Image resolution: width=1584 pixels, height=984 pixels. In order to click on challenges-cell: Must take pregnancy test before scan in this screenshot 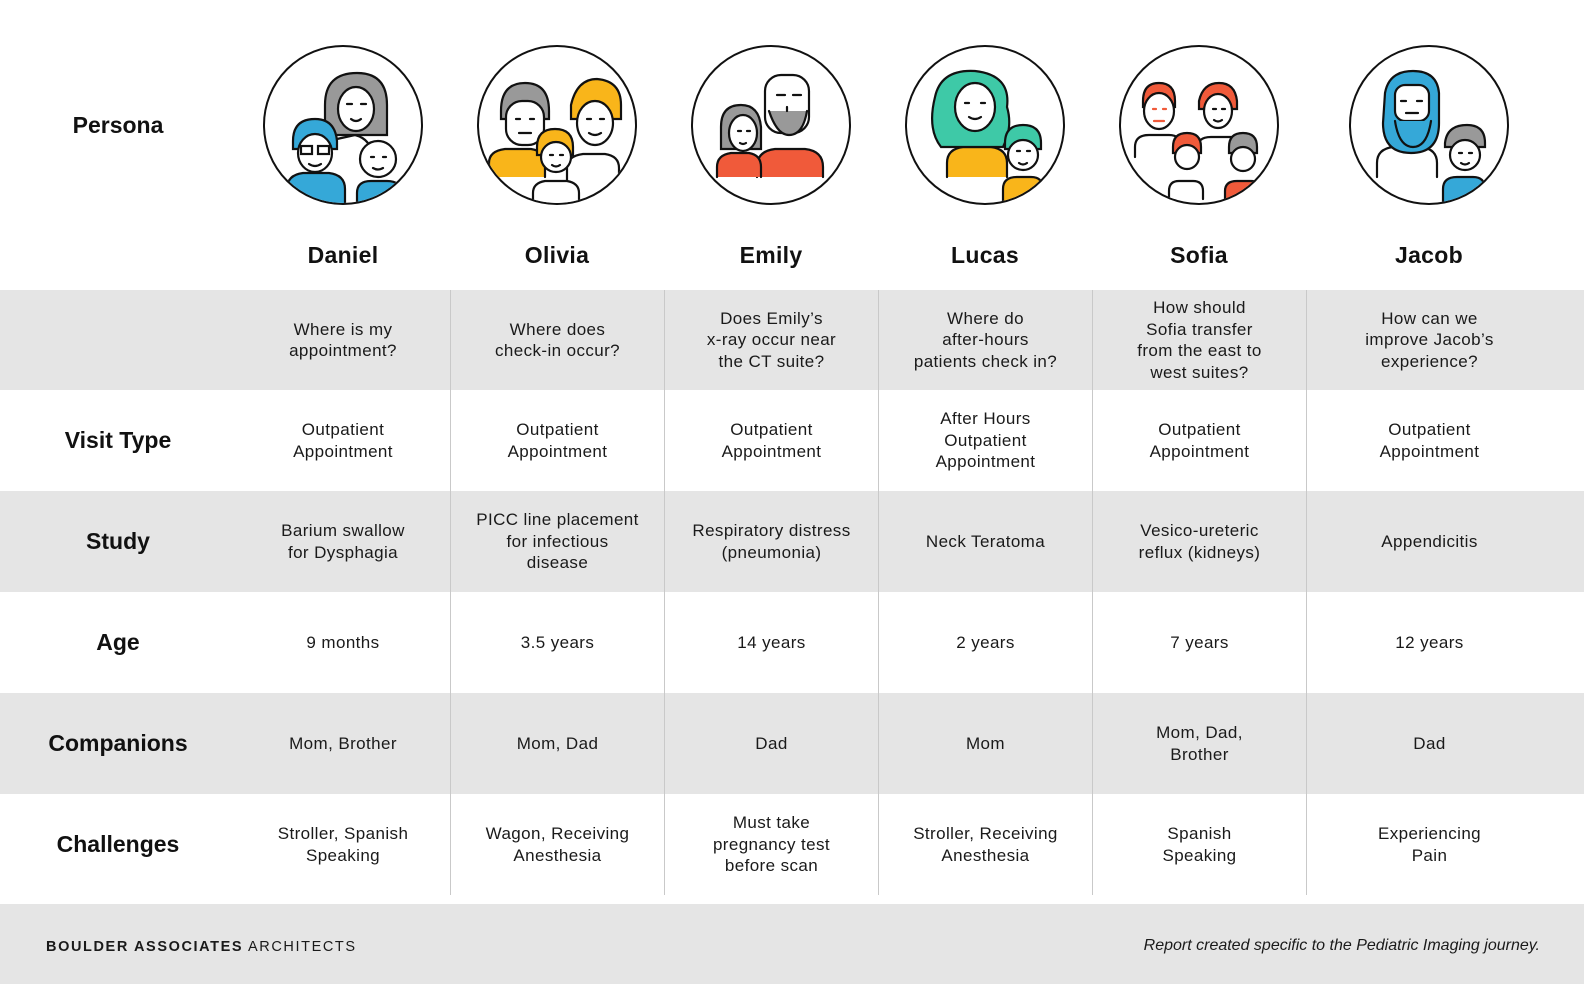, I will do `click(771, 844)`.